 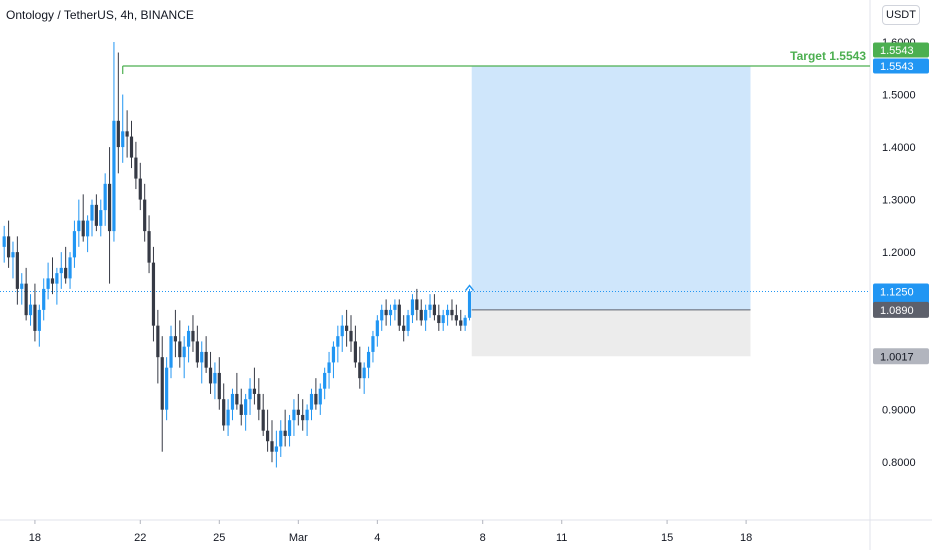 What do you see at coordinates (611, 333) in the screenshot?
I see `risk-zone` at bounding box center [611, 333].